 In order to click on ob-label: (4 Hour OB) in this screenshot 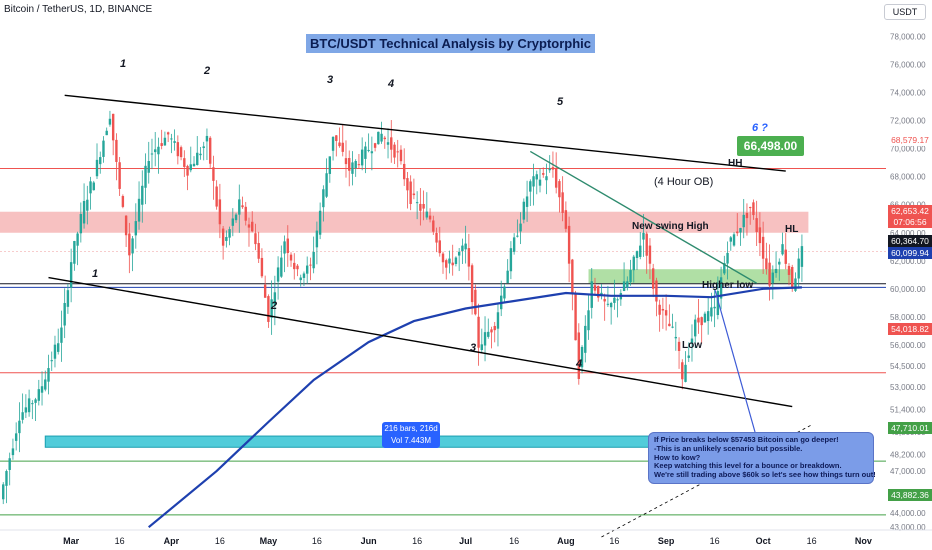, I will do `click(684, 182)`.